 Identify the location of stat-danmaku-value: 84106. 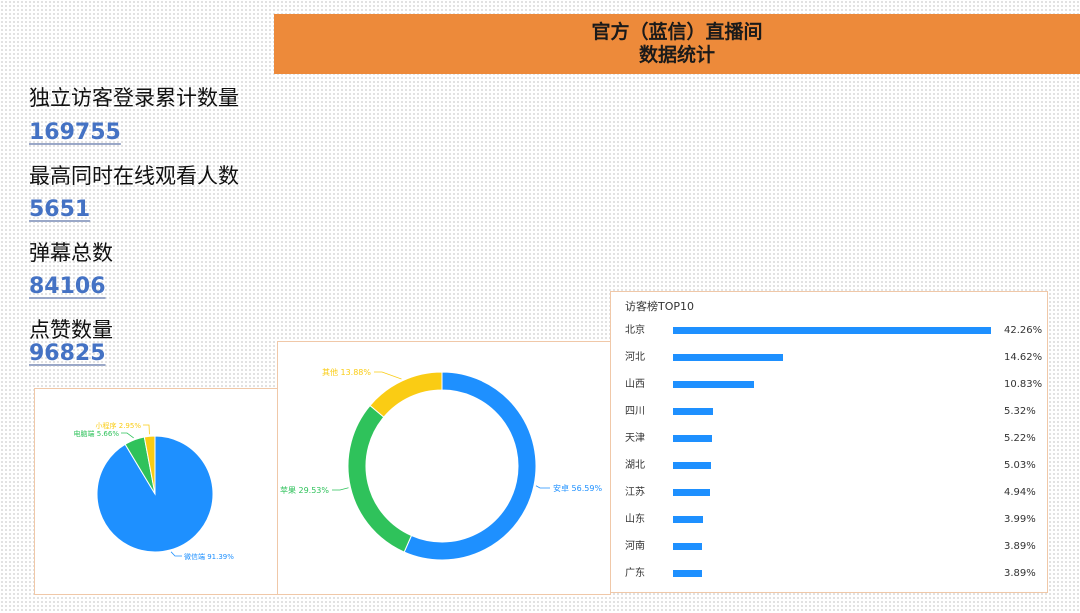
(67, 286).